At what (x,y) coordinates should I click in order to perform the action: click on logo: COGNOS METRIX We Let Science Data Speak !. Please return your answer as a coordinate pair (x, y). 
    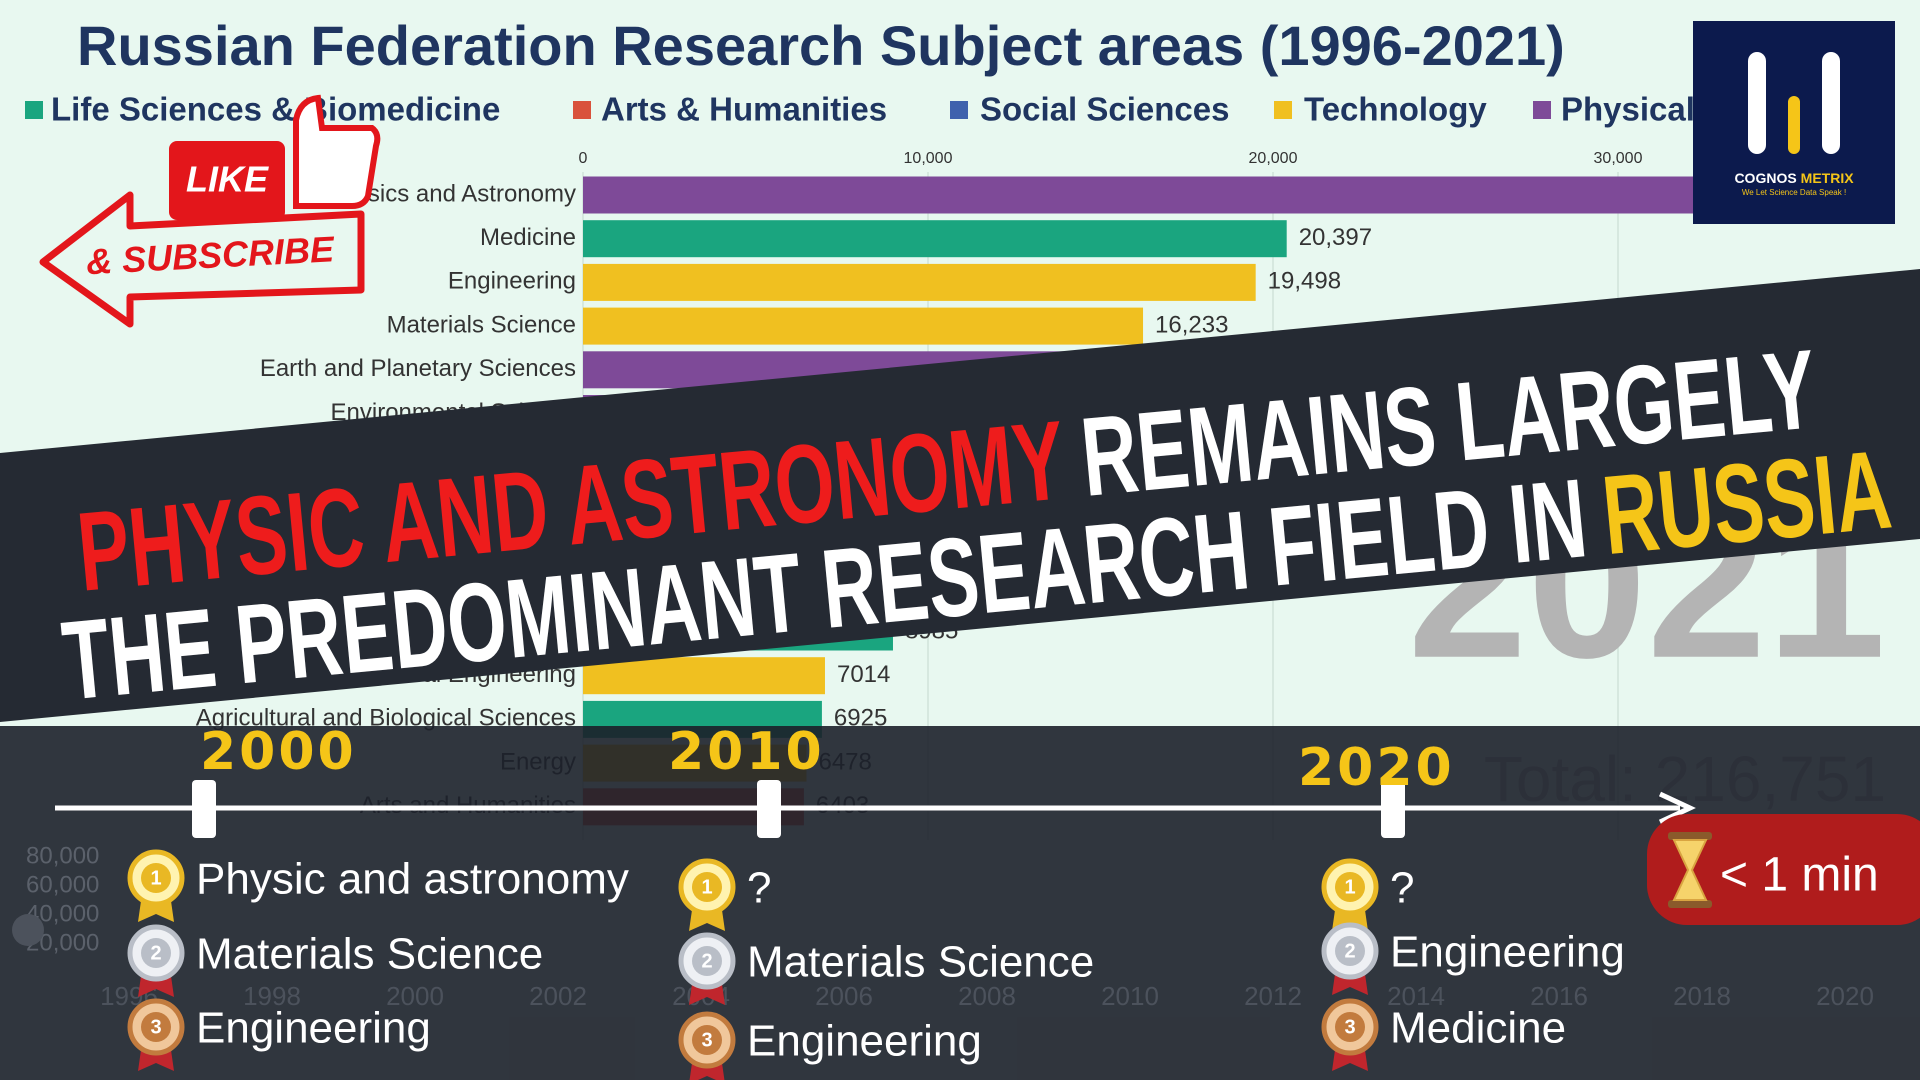
    Looking at the image, I should click on (1794, 122).